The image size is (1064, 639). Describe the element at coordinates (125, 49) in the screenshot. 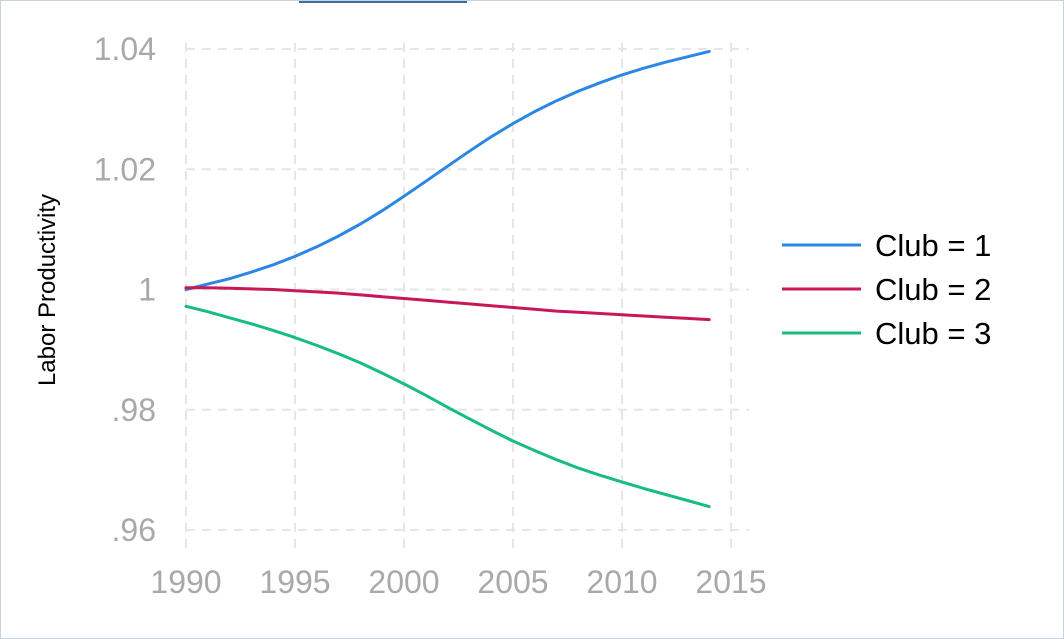

I see `y-tick-label: 1.04` at that location.